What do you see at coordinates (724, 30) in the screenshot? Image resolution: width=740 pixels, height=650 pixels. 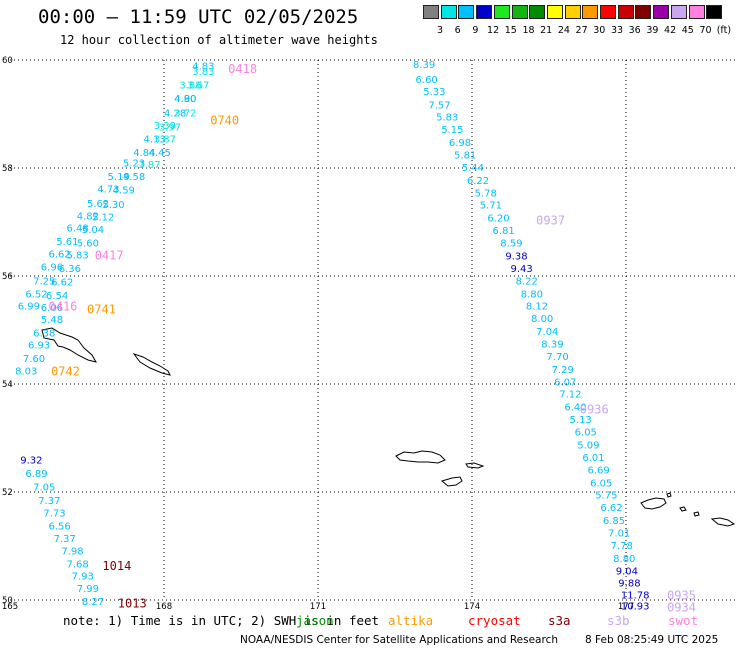 I see `colorbar-unit: (ft)` at bounding box center [724, 30].